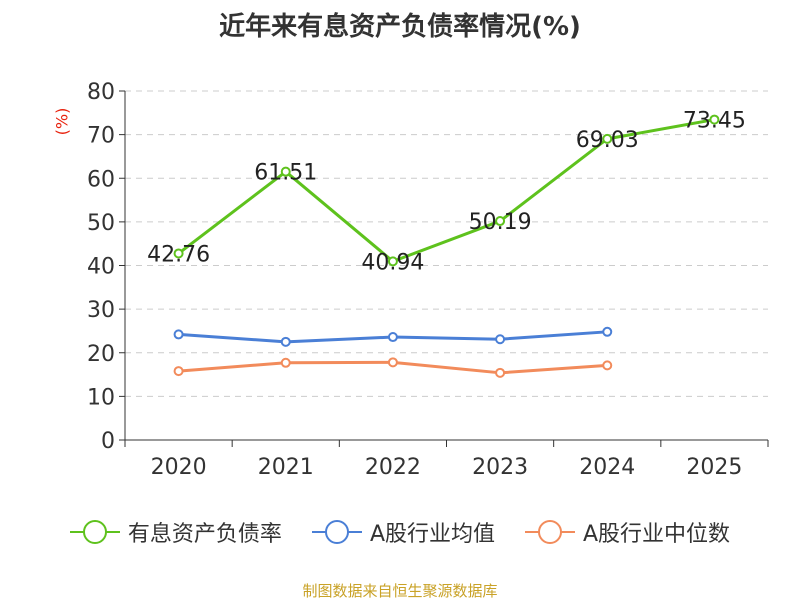 This screenshot has height=601, width=800. What do you see at coordinates (286, 467) in the screenshot?
I see `x-tick-label-1: 2021` at bounding box center [286, 467].